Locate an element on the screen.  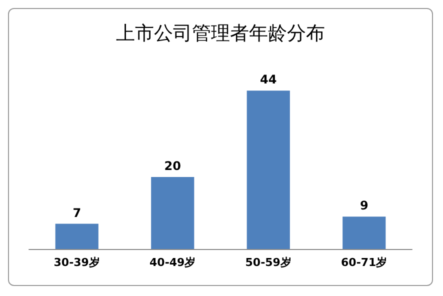
data-label: 20 is located at coordinates (172, 166).